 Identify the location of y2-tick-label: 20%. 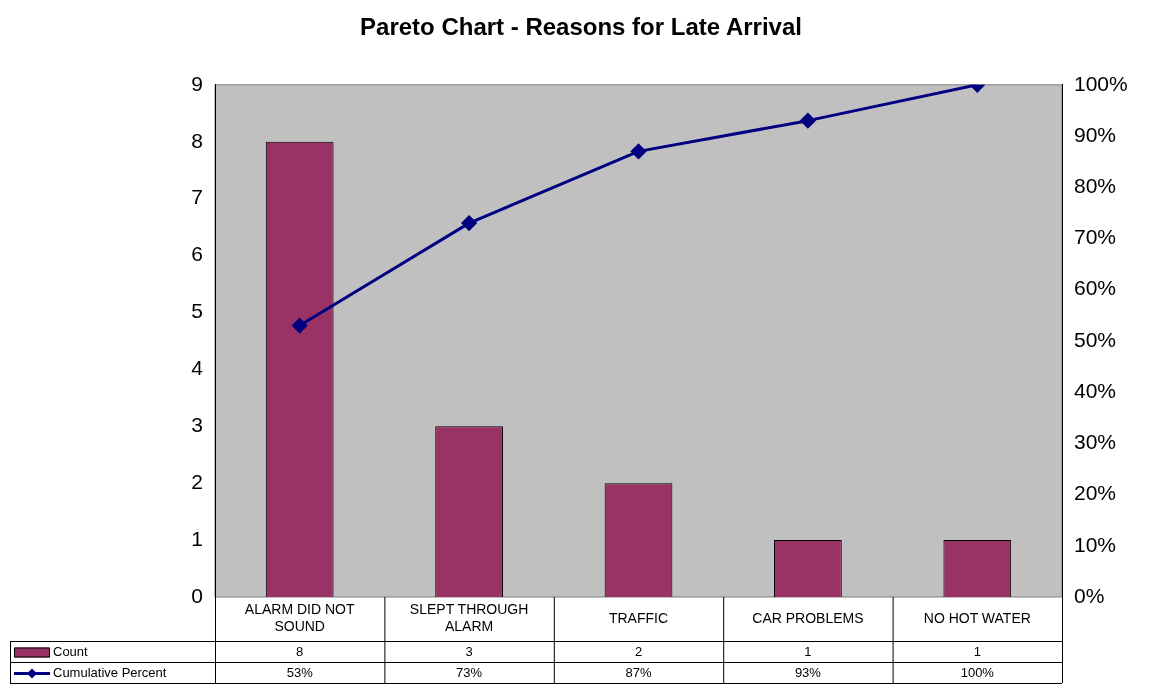
(1095, 493).